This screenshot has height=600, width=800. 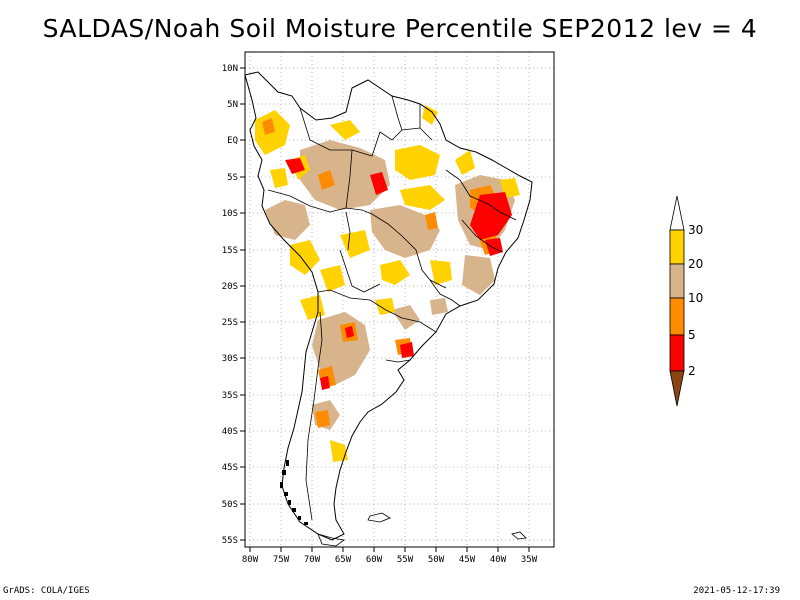 I want to click on colorbar-label: 10, so click(x=695, y=298).